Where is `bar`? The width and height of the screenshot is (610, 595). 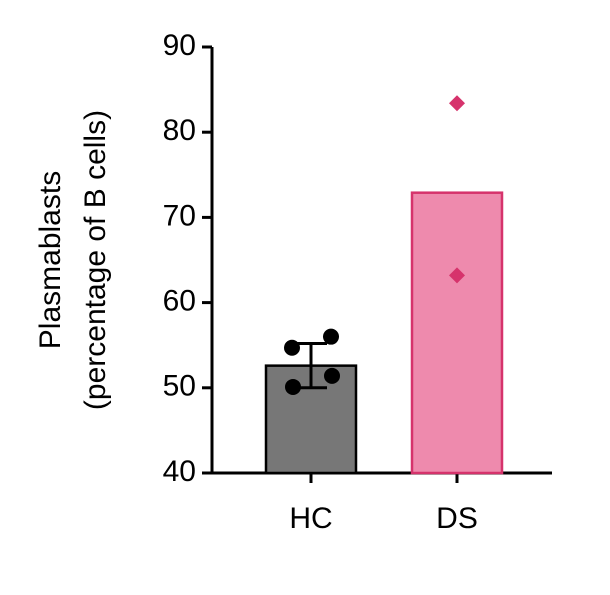
bar is located at coordinates (457, 333).